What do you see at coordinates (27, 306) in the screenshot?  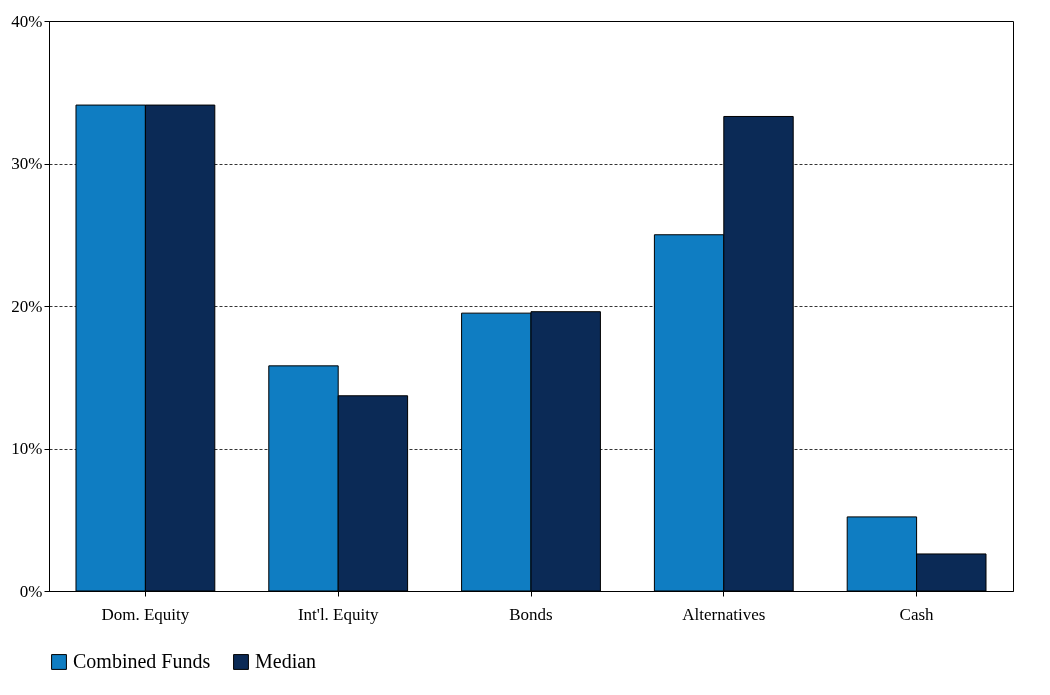 I see `y-tick-label: 20%` at bounding box center [27, 306].